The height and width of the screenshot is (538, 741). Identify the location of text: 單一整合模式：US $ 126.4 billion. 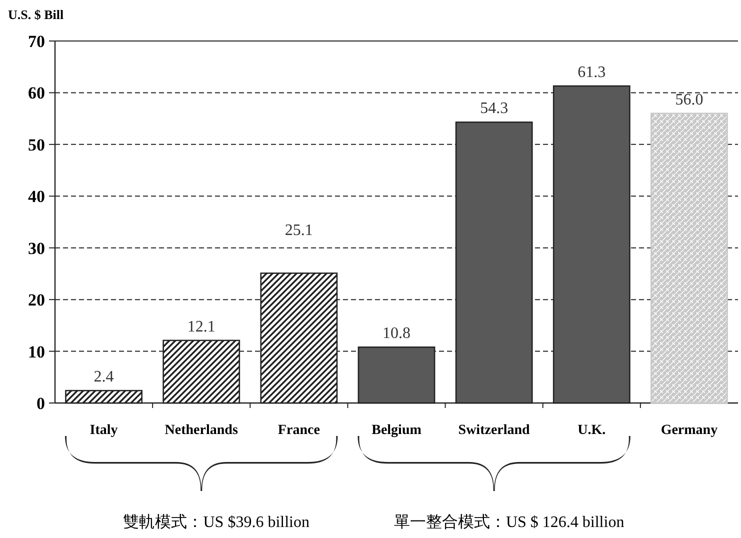
(509, 522).